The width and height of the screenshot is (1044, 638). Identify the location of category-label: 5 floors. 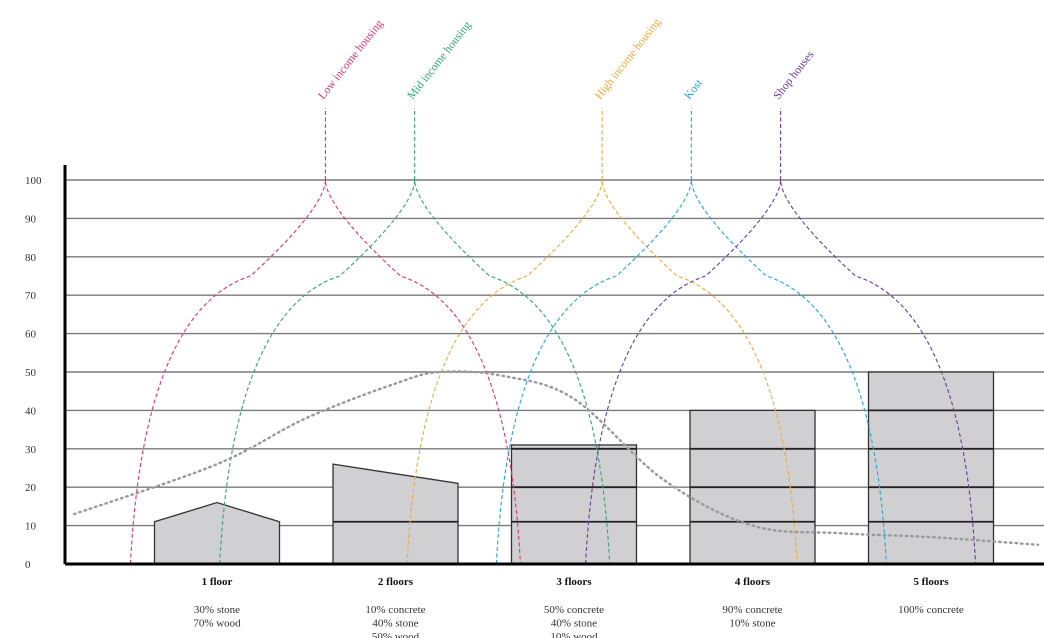
(931, 582).